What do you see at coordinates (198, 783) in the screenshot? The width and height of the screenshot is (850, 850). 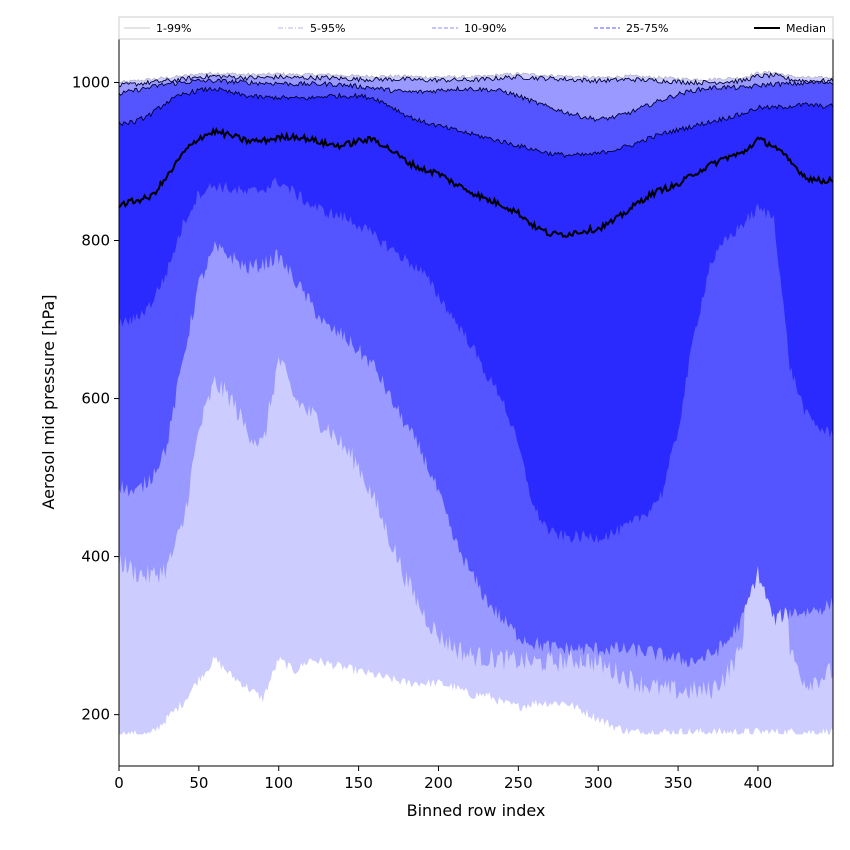 I see `x-tick-label-50: 50` at bounding box center [198, 783].